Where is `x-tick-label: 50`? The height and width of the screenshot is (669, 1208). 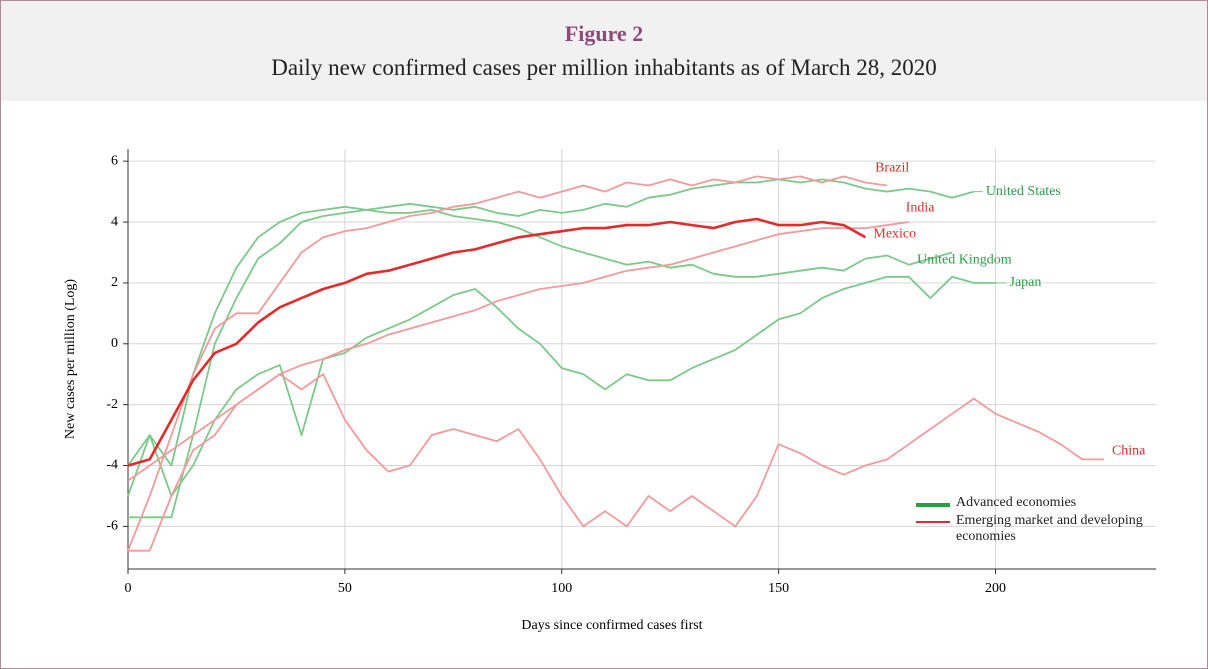
x-tick-label: 50 is located at coordinates (345, 588).